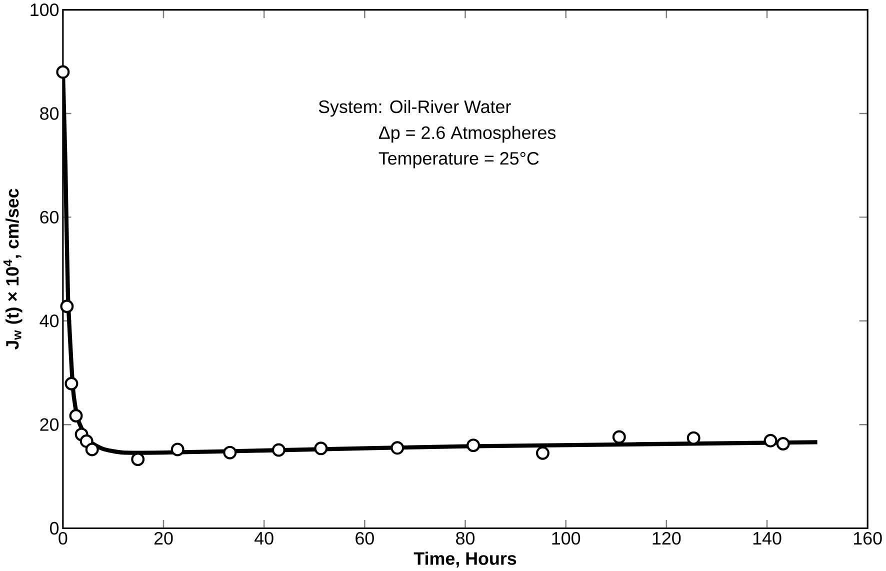 This screenshot has height=571, width=886. Describe the element at coordinates (49, 321) in the screenshot. I see `y-tick-label: 40` at that location.